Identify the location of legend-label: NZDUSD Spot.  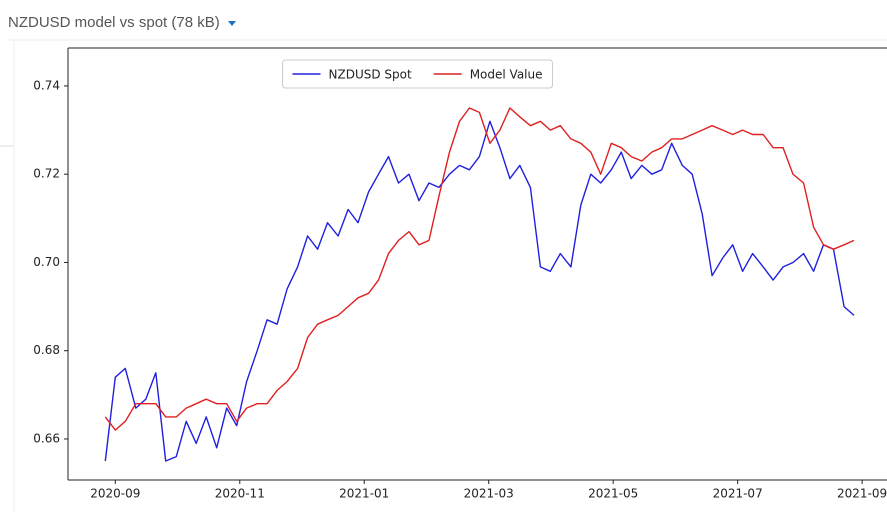
(370, 75).